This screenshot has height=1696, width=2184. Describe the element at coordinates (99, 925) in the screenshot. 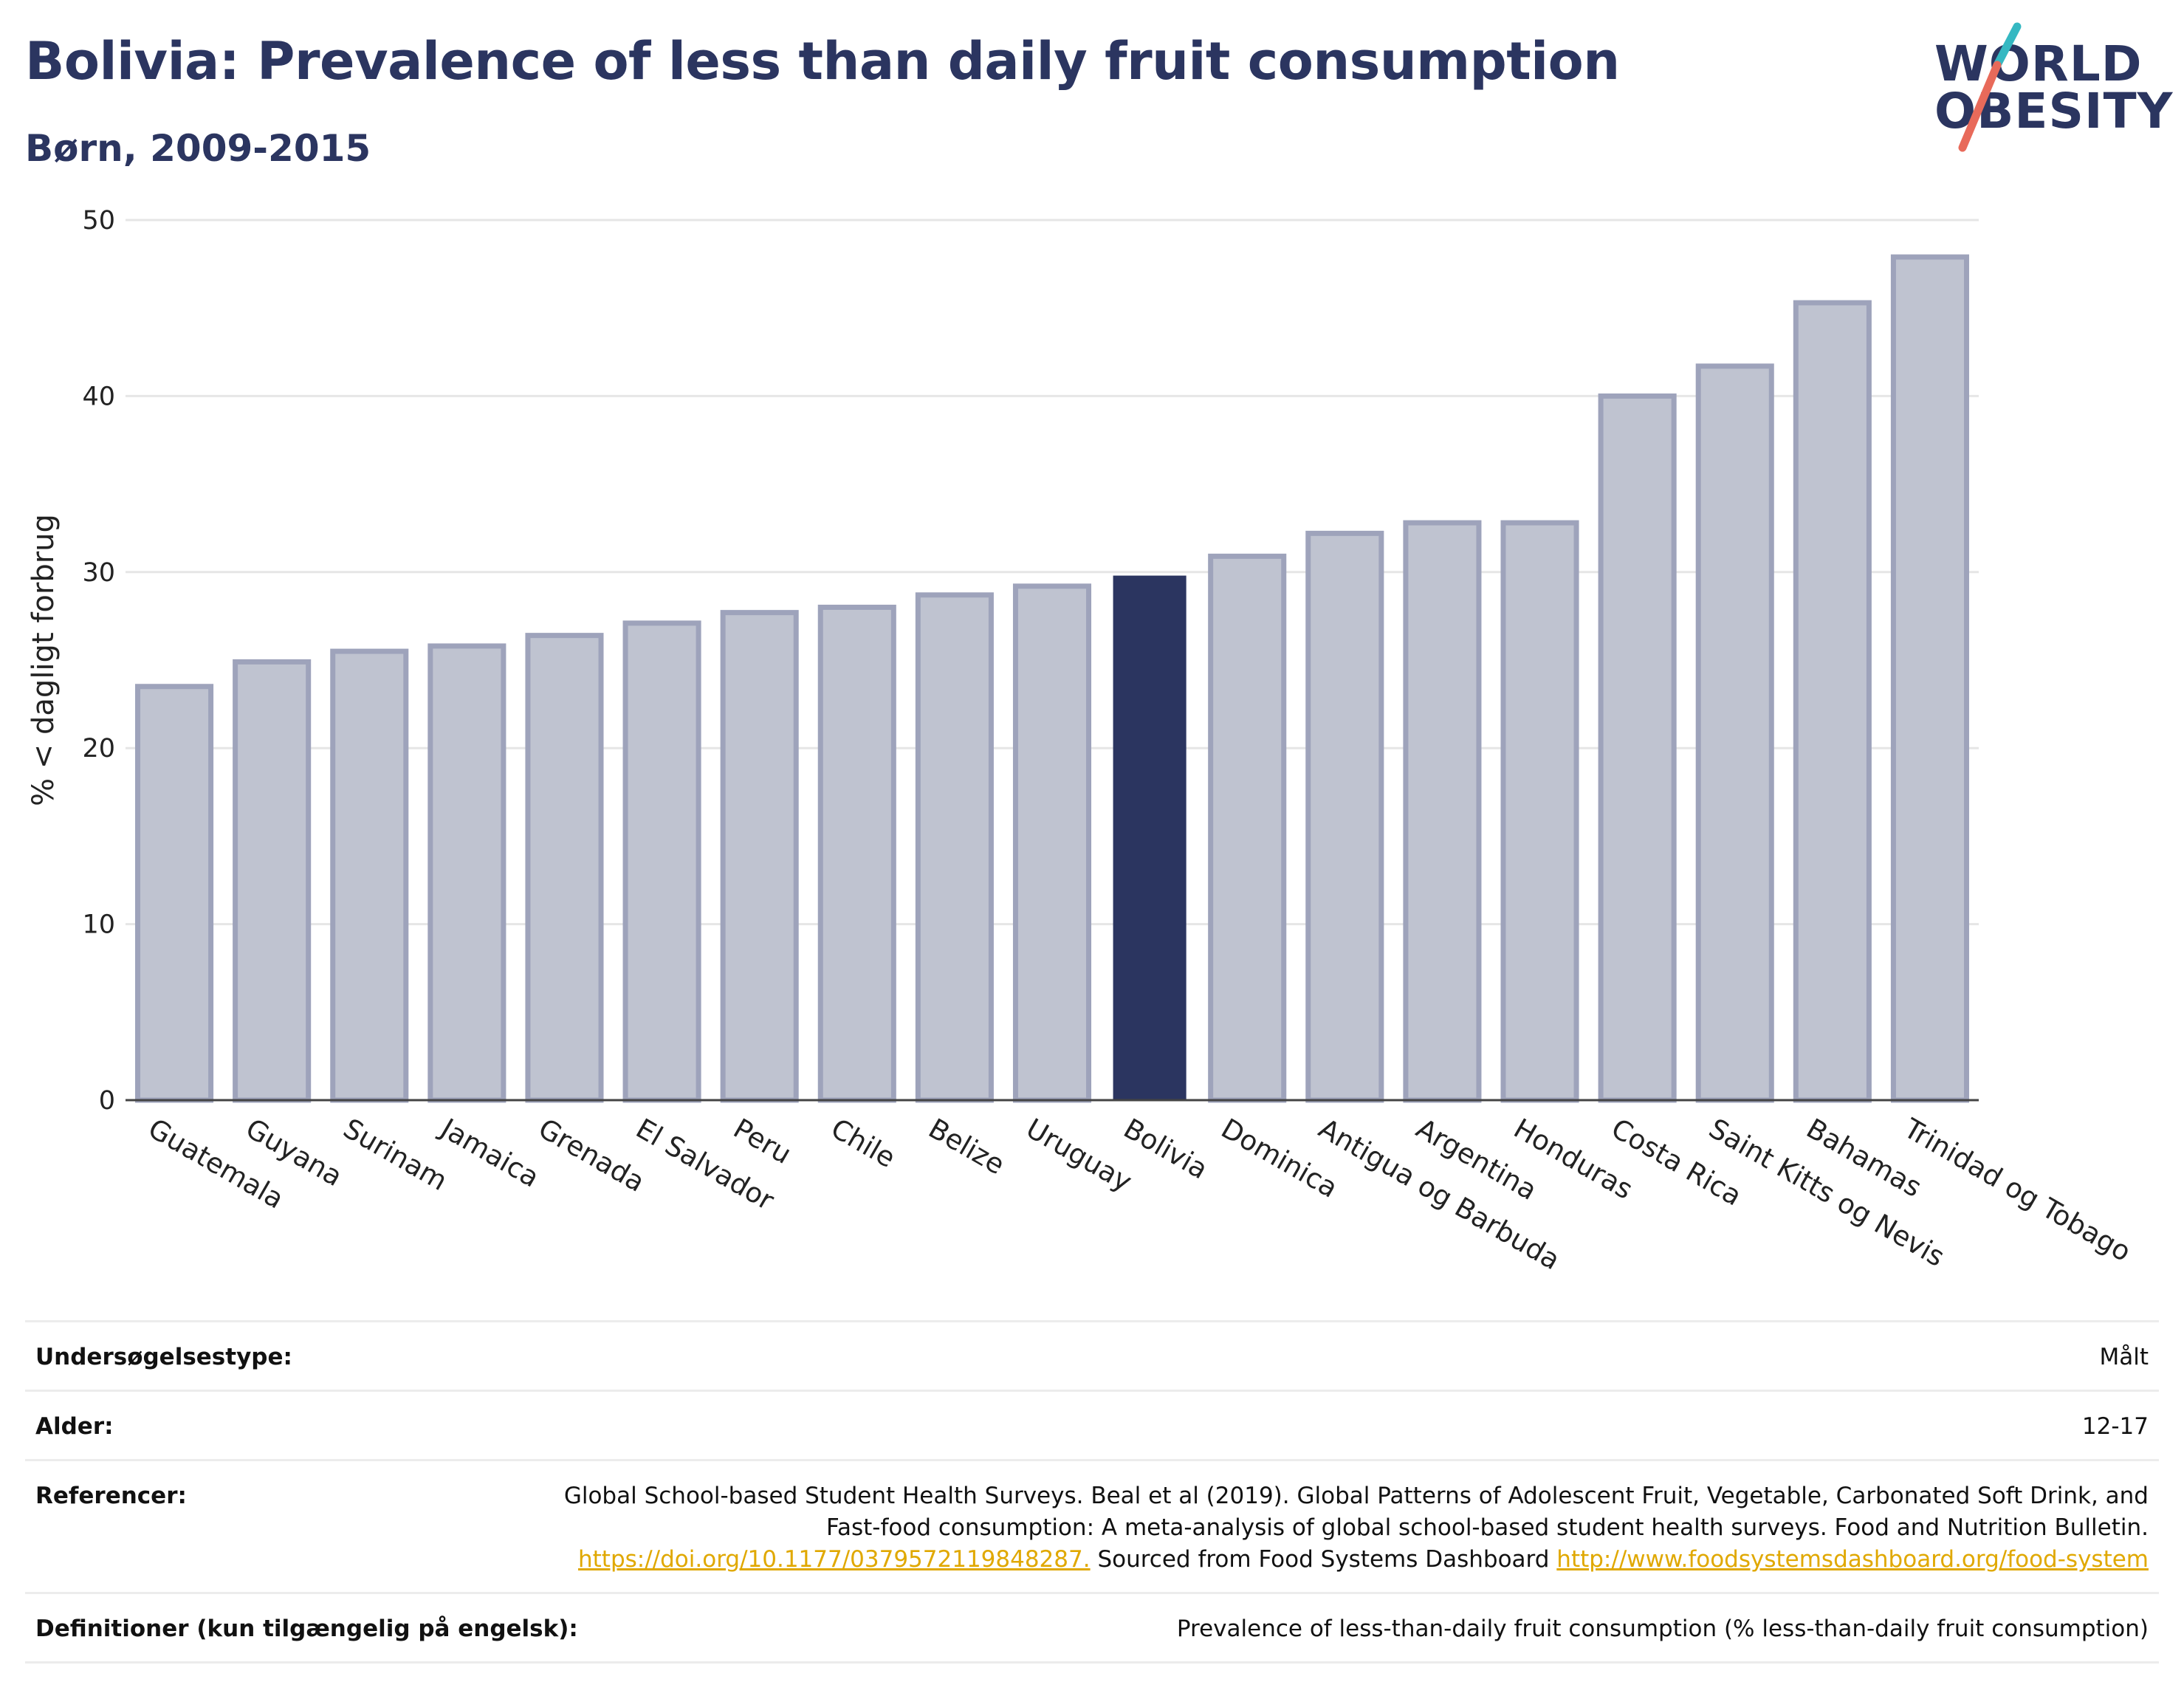

I see `y-tick-label: 10` at that location.